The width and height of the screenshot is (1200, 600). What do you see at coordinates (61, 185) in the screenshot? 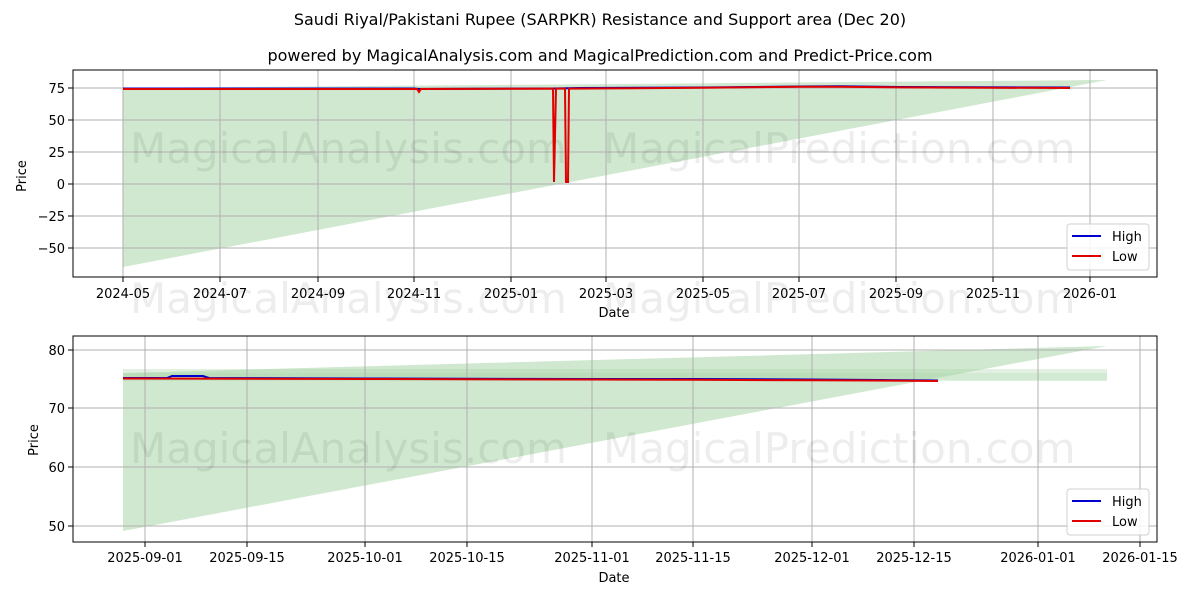
I see `svg-text: 0` at bounding box center [61, 185].